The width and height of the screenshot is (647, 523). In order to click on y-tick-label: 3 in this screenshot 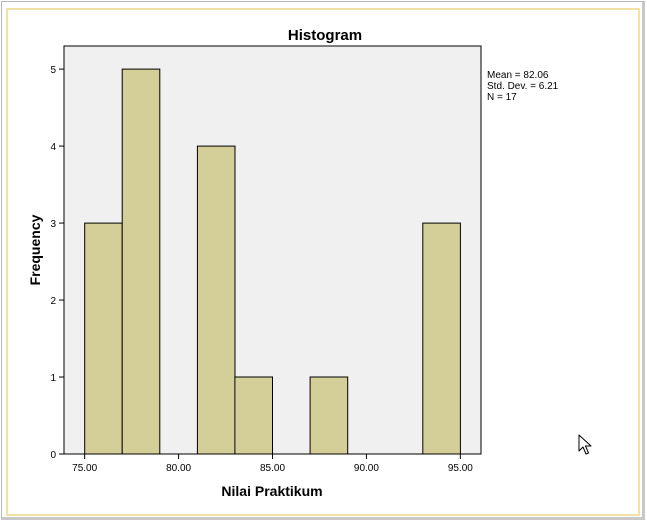, I will do `click(53, 224)`.